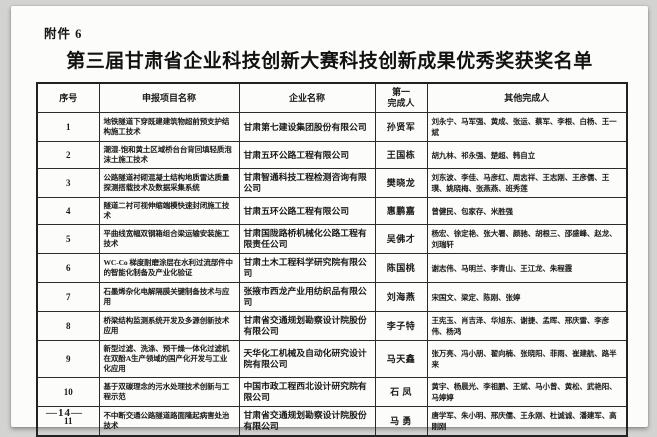 This screenshot has height=437, width=657. What do you see at coordinates (527, 326) in the screenshot?
I see `cell-others: 王宪玉、肖吉泽、华旭东、谢捷、孟晖、邢庆雷、李彦伟、杨鸿` at bounding box center [527, 326].